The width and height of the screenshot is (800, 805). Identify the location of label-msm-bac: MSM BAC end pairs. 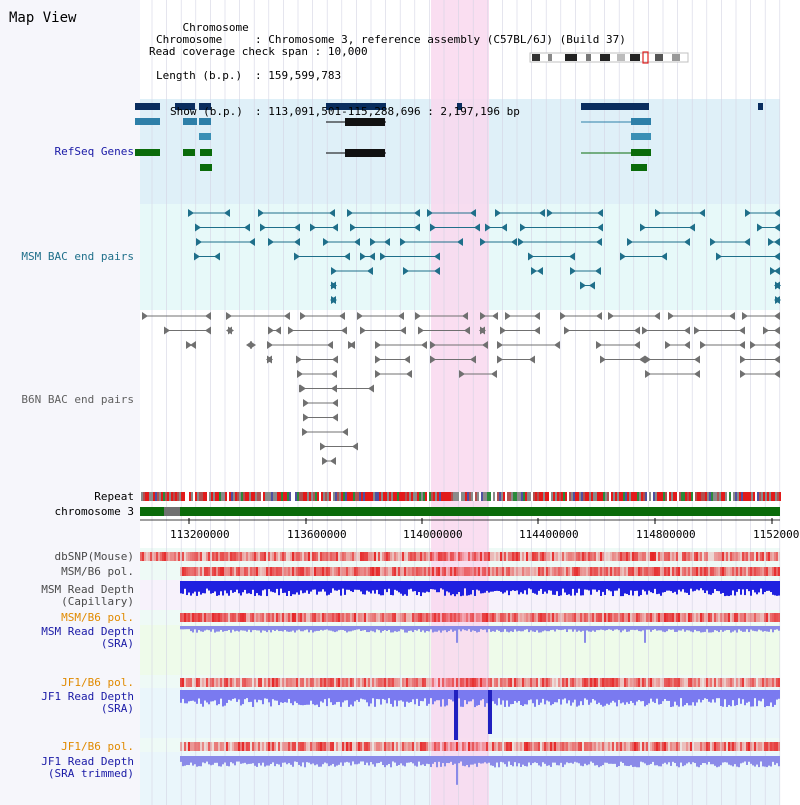
(77, 256).